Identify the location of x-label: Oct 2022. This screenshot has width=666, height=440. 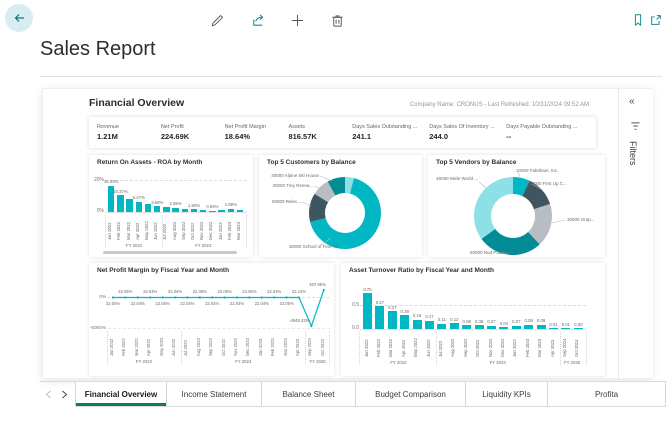
(223, 347).